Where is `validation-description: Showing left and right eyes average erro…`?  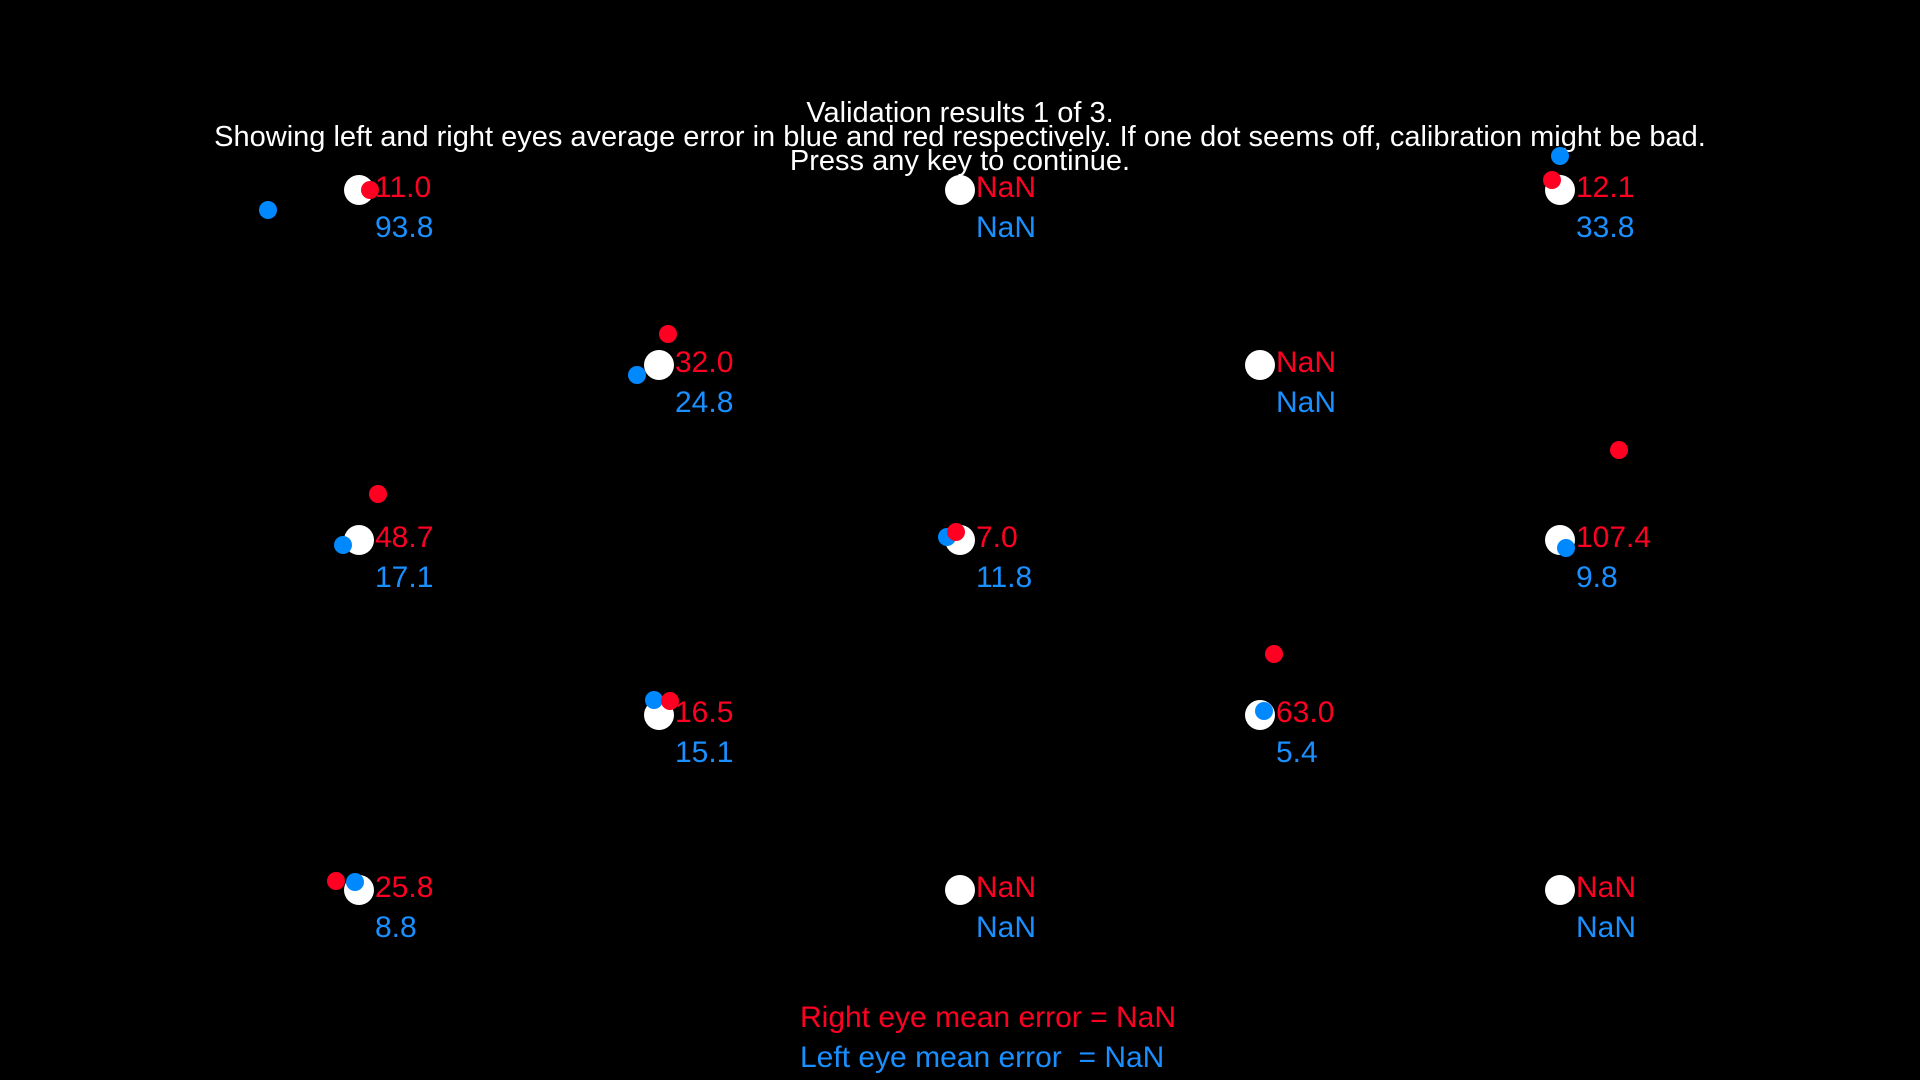
validation-description: Showing left and right eyes average erro… is located at coordinates (960, 137).